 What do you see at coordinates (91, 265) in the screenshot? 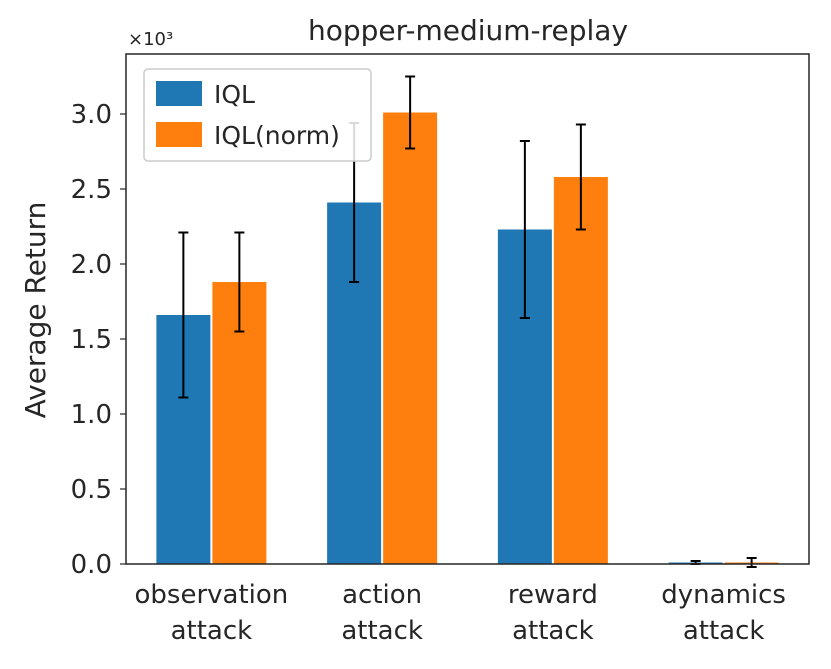
I see `y-tick-label: 2.0` at bounding box center [91, 265].